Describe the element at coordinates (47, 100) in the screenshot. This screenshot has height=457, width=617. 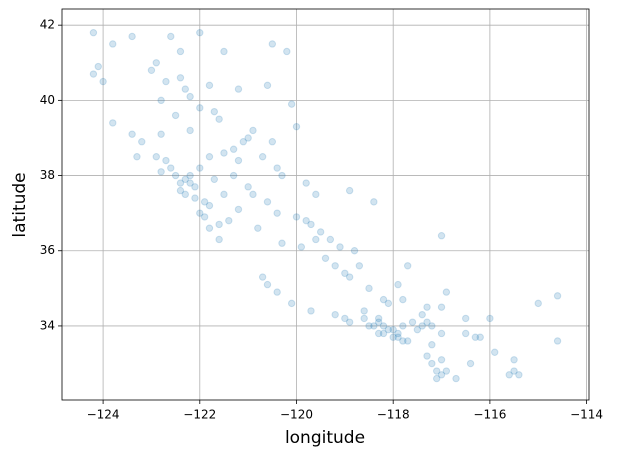
I see `y-tick-label: 40` at that location.